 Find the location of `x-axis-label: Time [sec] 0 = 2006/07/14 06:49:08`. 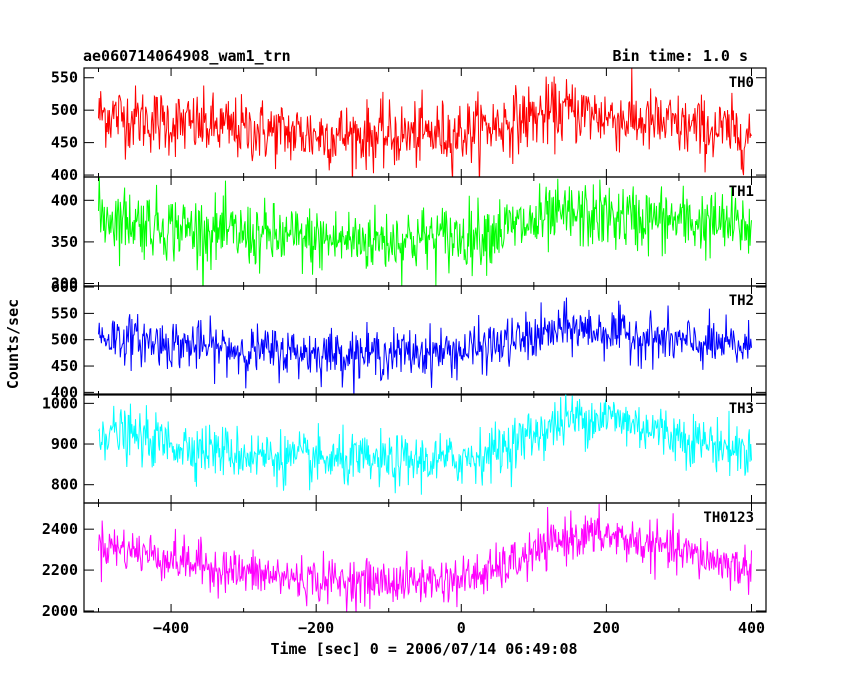

x-axis-label: Time [sec] 0 = 2006/07/14 06:49:08 is located at coordinates (423, 649).